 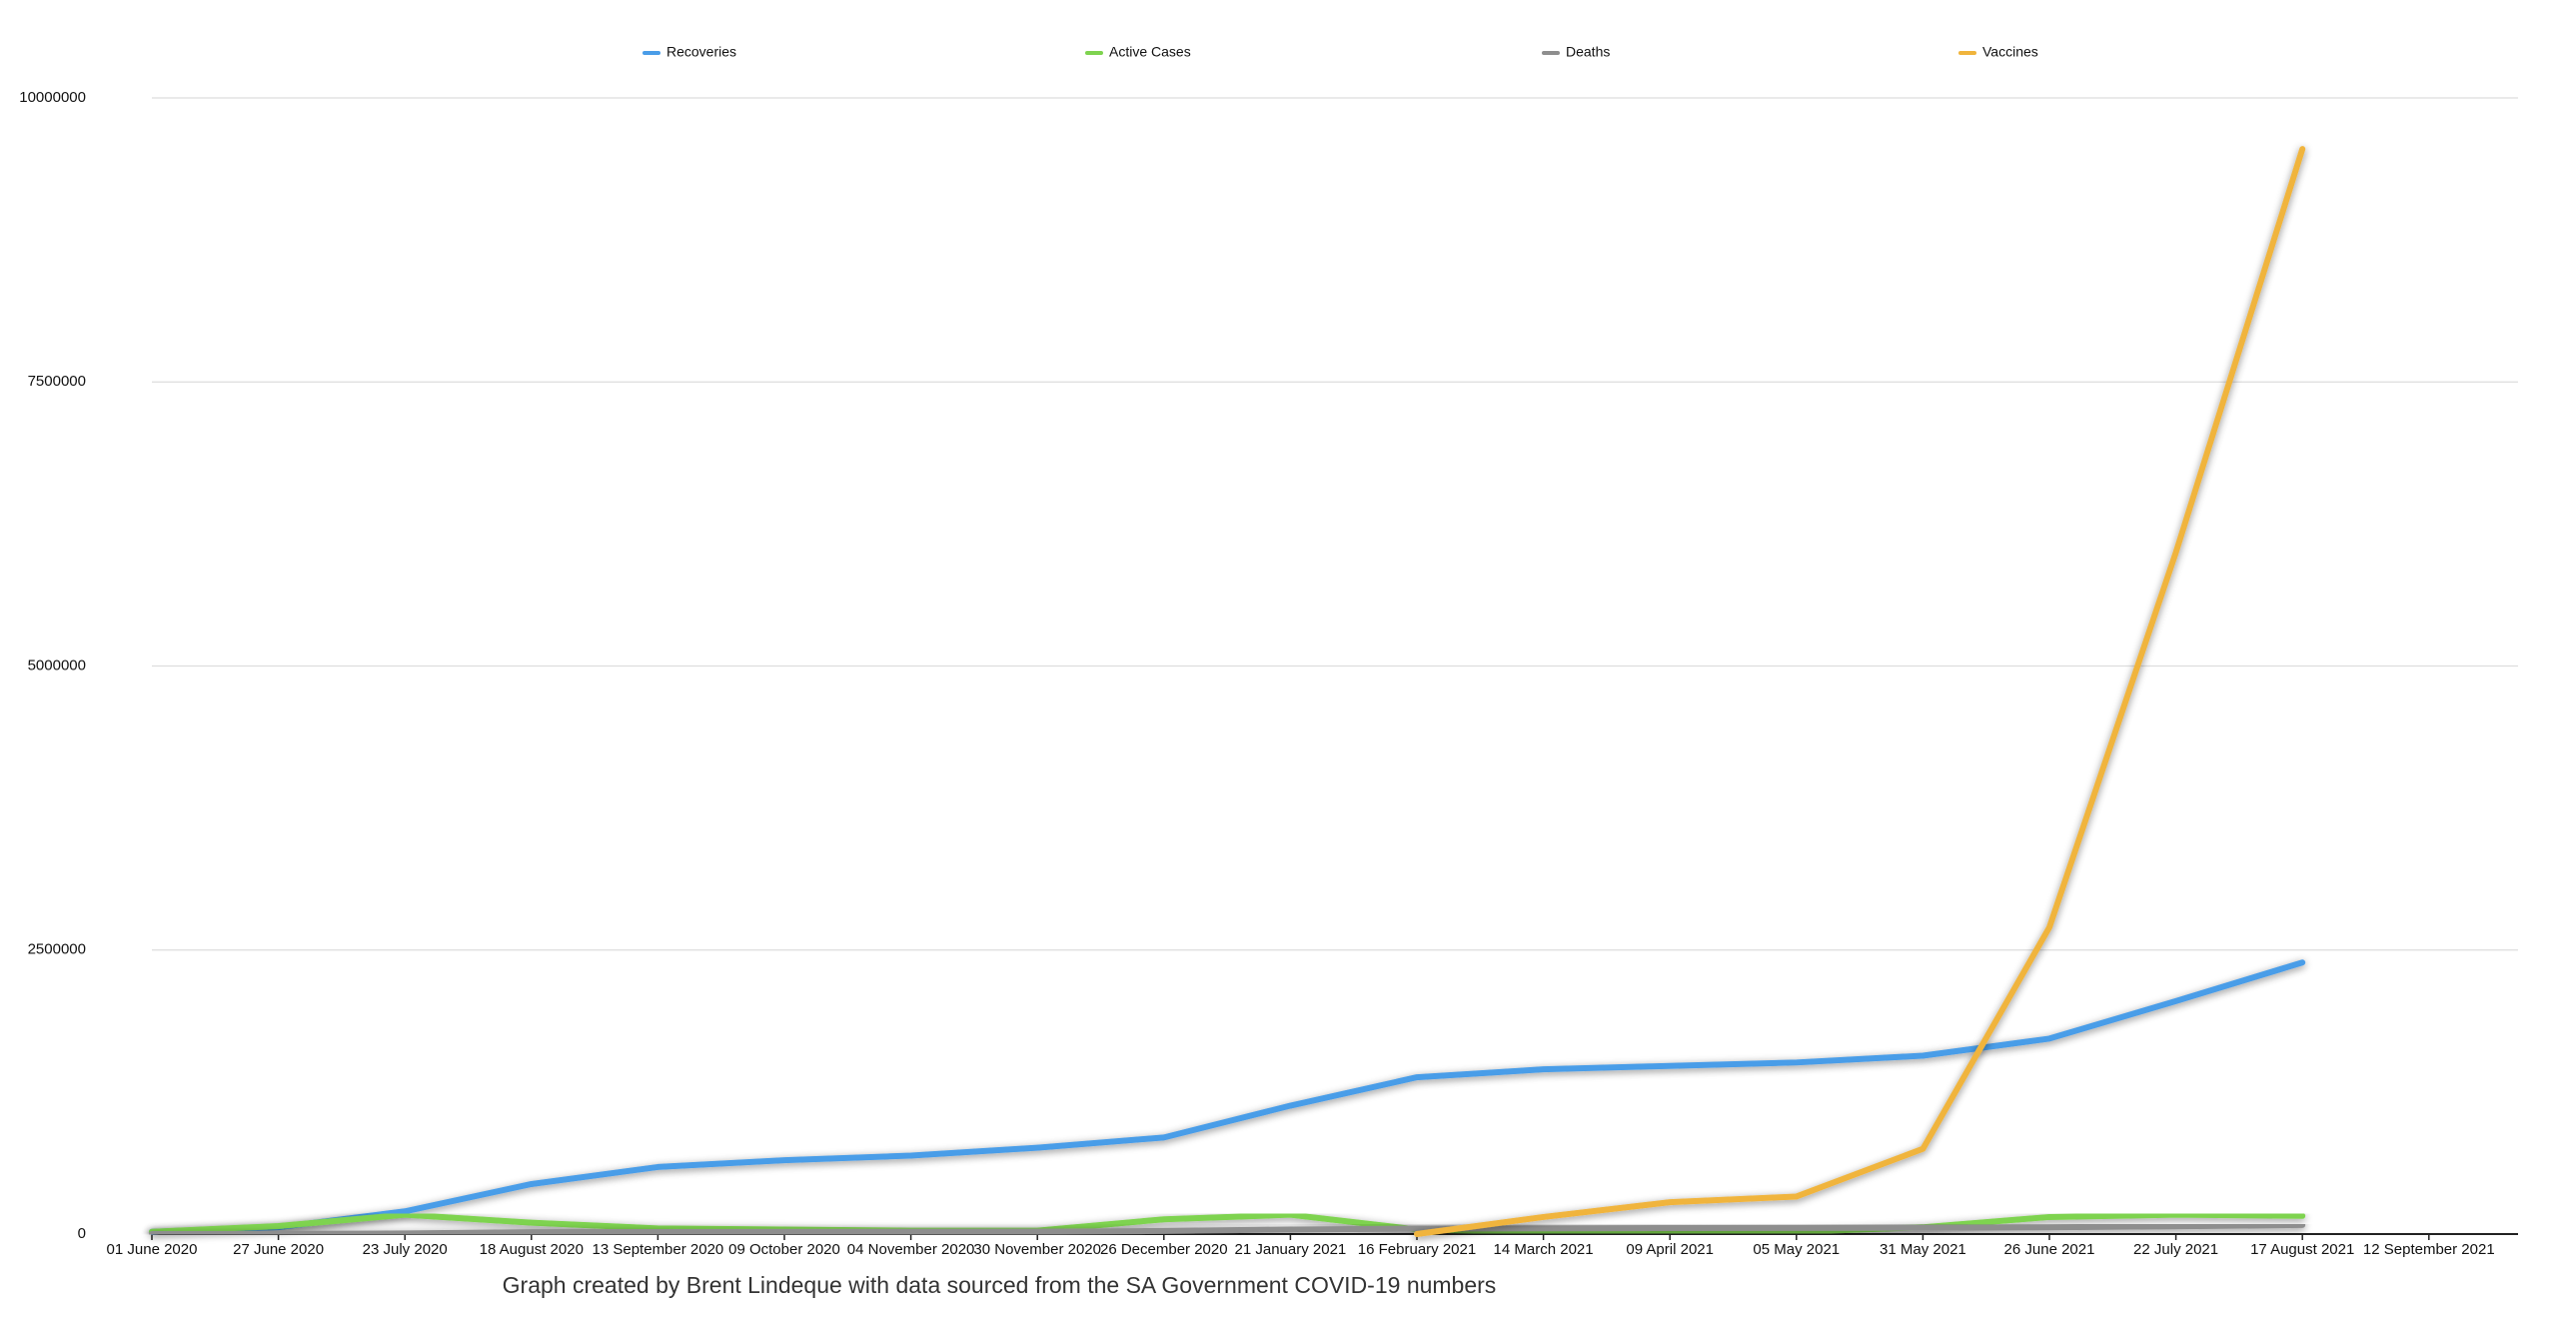 What do you see at coordinates (784, 1249) in the screenshot?
I see `x-tick-label: 09 October 2020` at bounding box center [784, 1249].